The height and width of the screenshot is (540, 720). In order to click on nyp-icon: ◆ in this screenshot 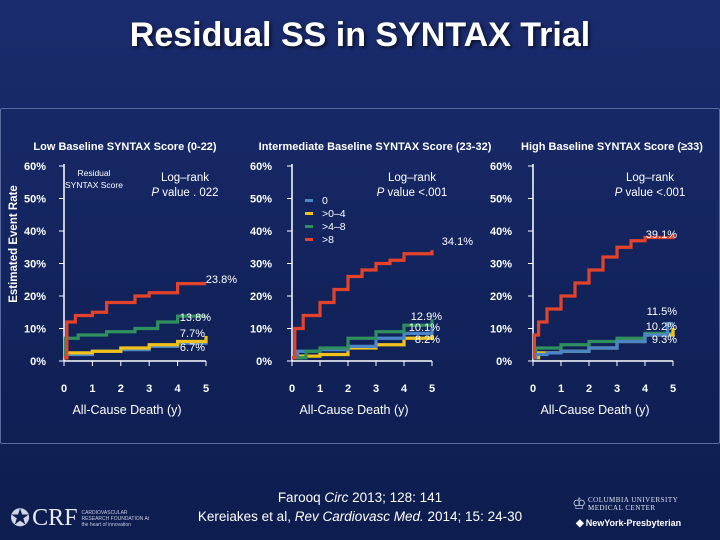, I will do `click(580, 523)`.